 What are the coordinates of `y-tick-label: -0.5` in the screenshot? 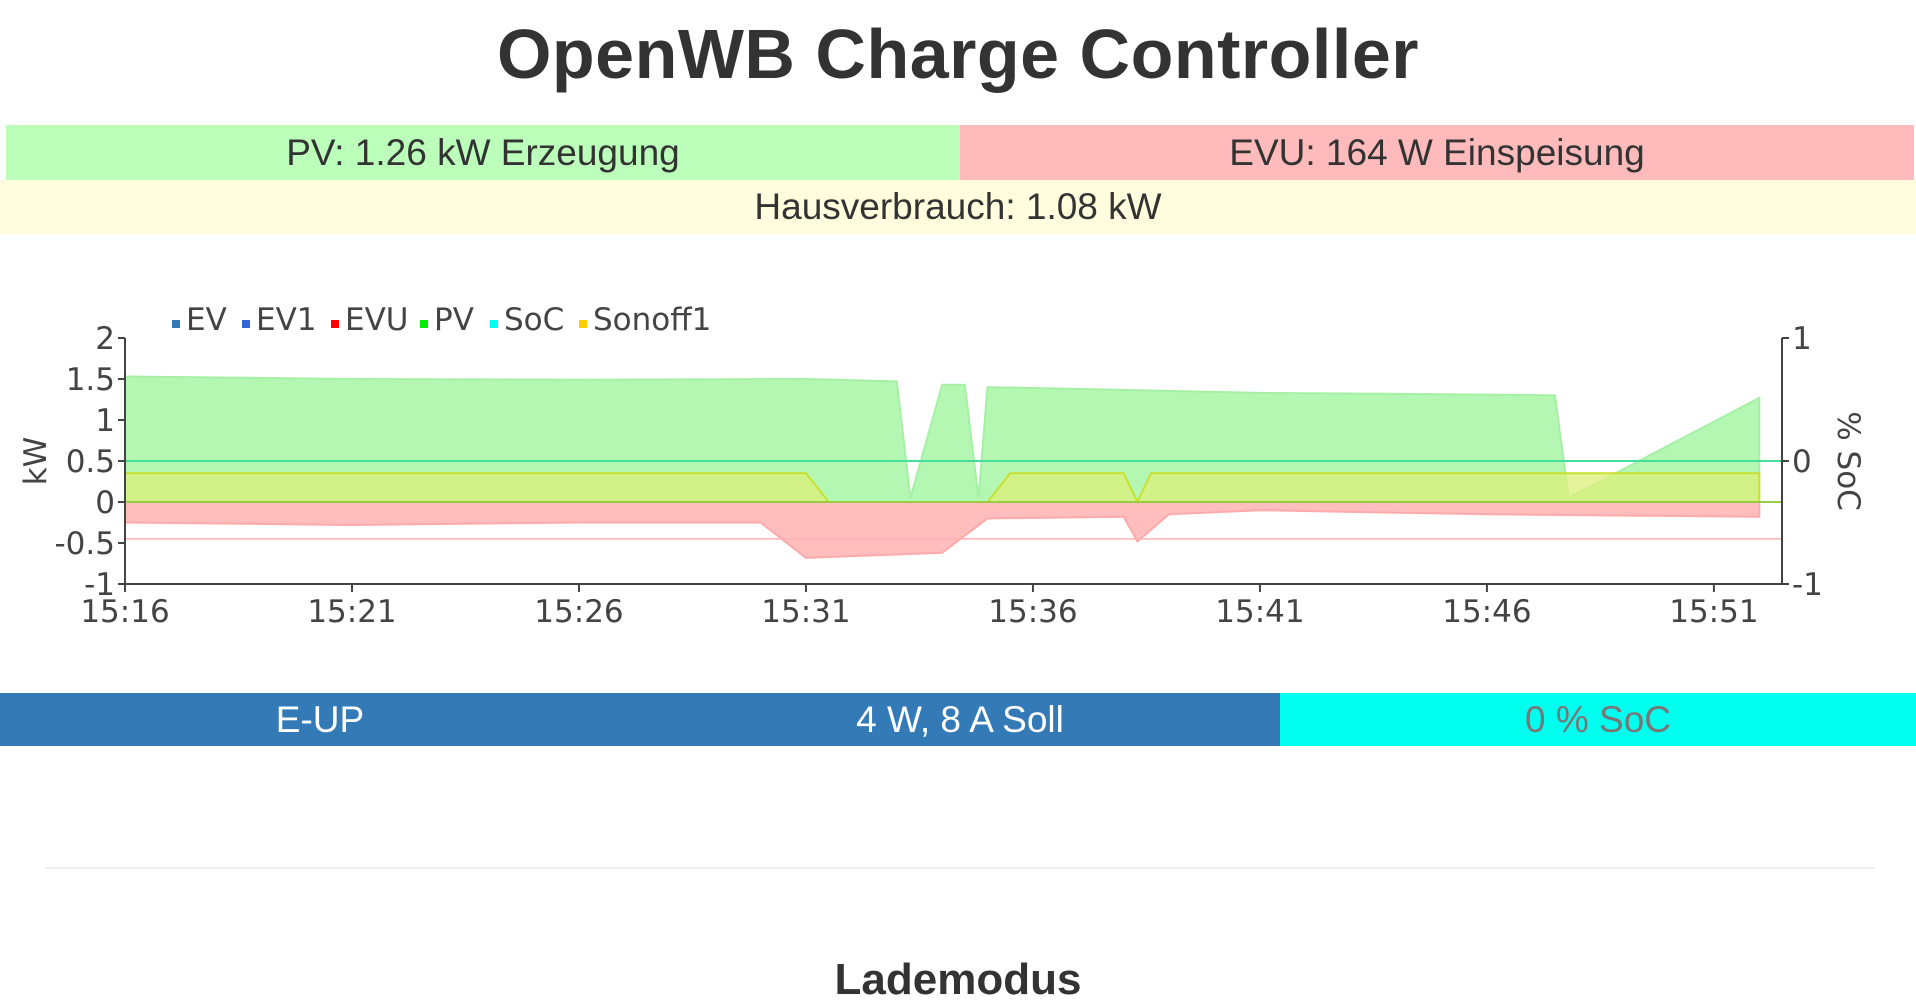 It's located at (85, 544).